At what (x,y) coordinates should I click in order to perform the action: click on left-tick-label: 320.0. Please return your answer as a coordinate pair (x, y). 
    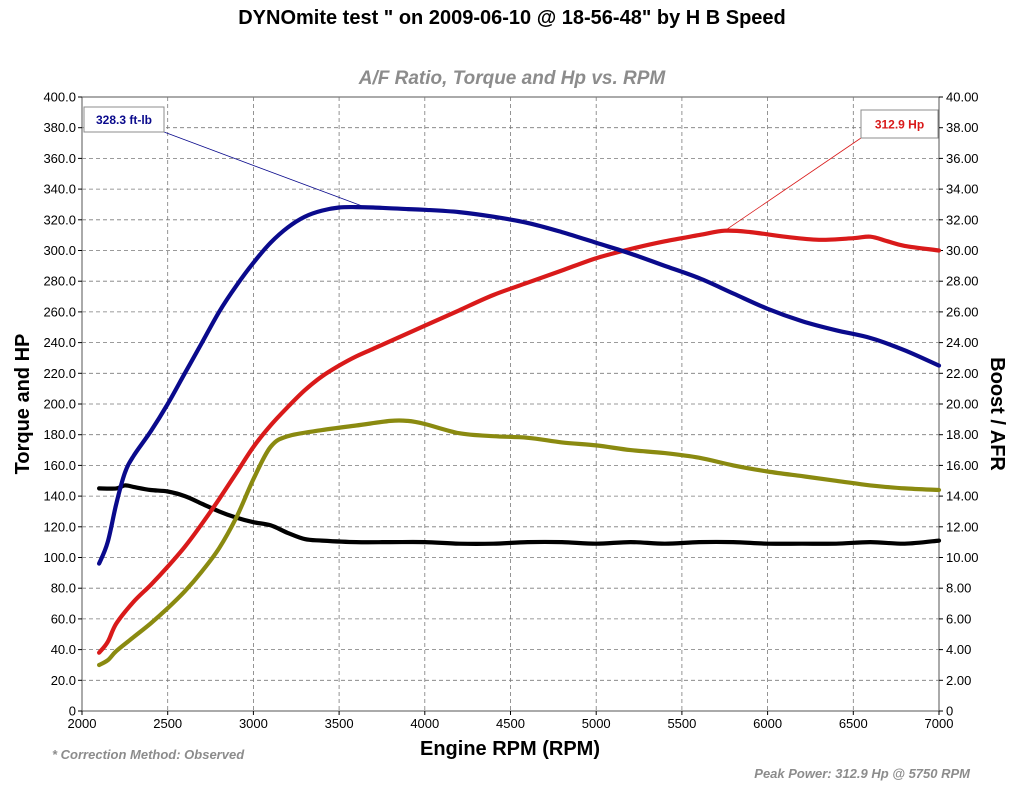
    Looking at the image, I should click on (59, 219).